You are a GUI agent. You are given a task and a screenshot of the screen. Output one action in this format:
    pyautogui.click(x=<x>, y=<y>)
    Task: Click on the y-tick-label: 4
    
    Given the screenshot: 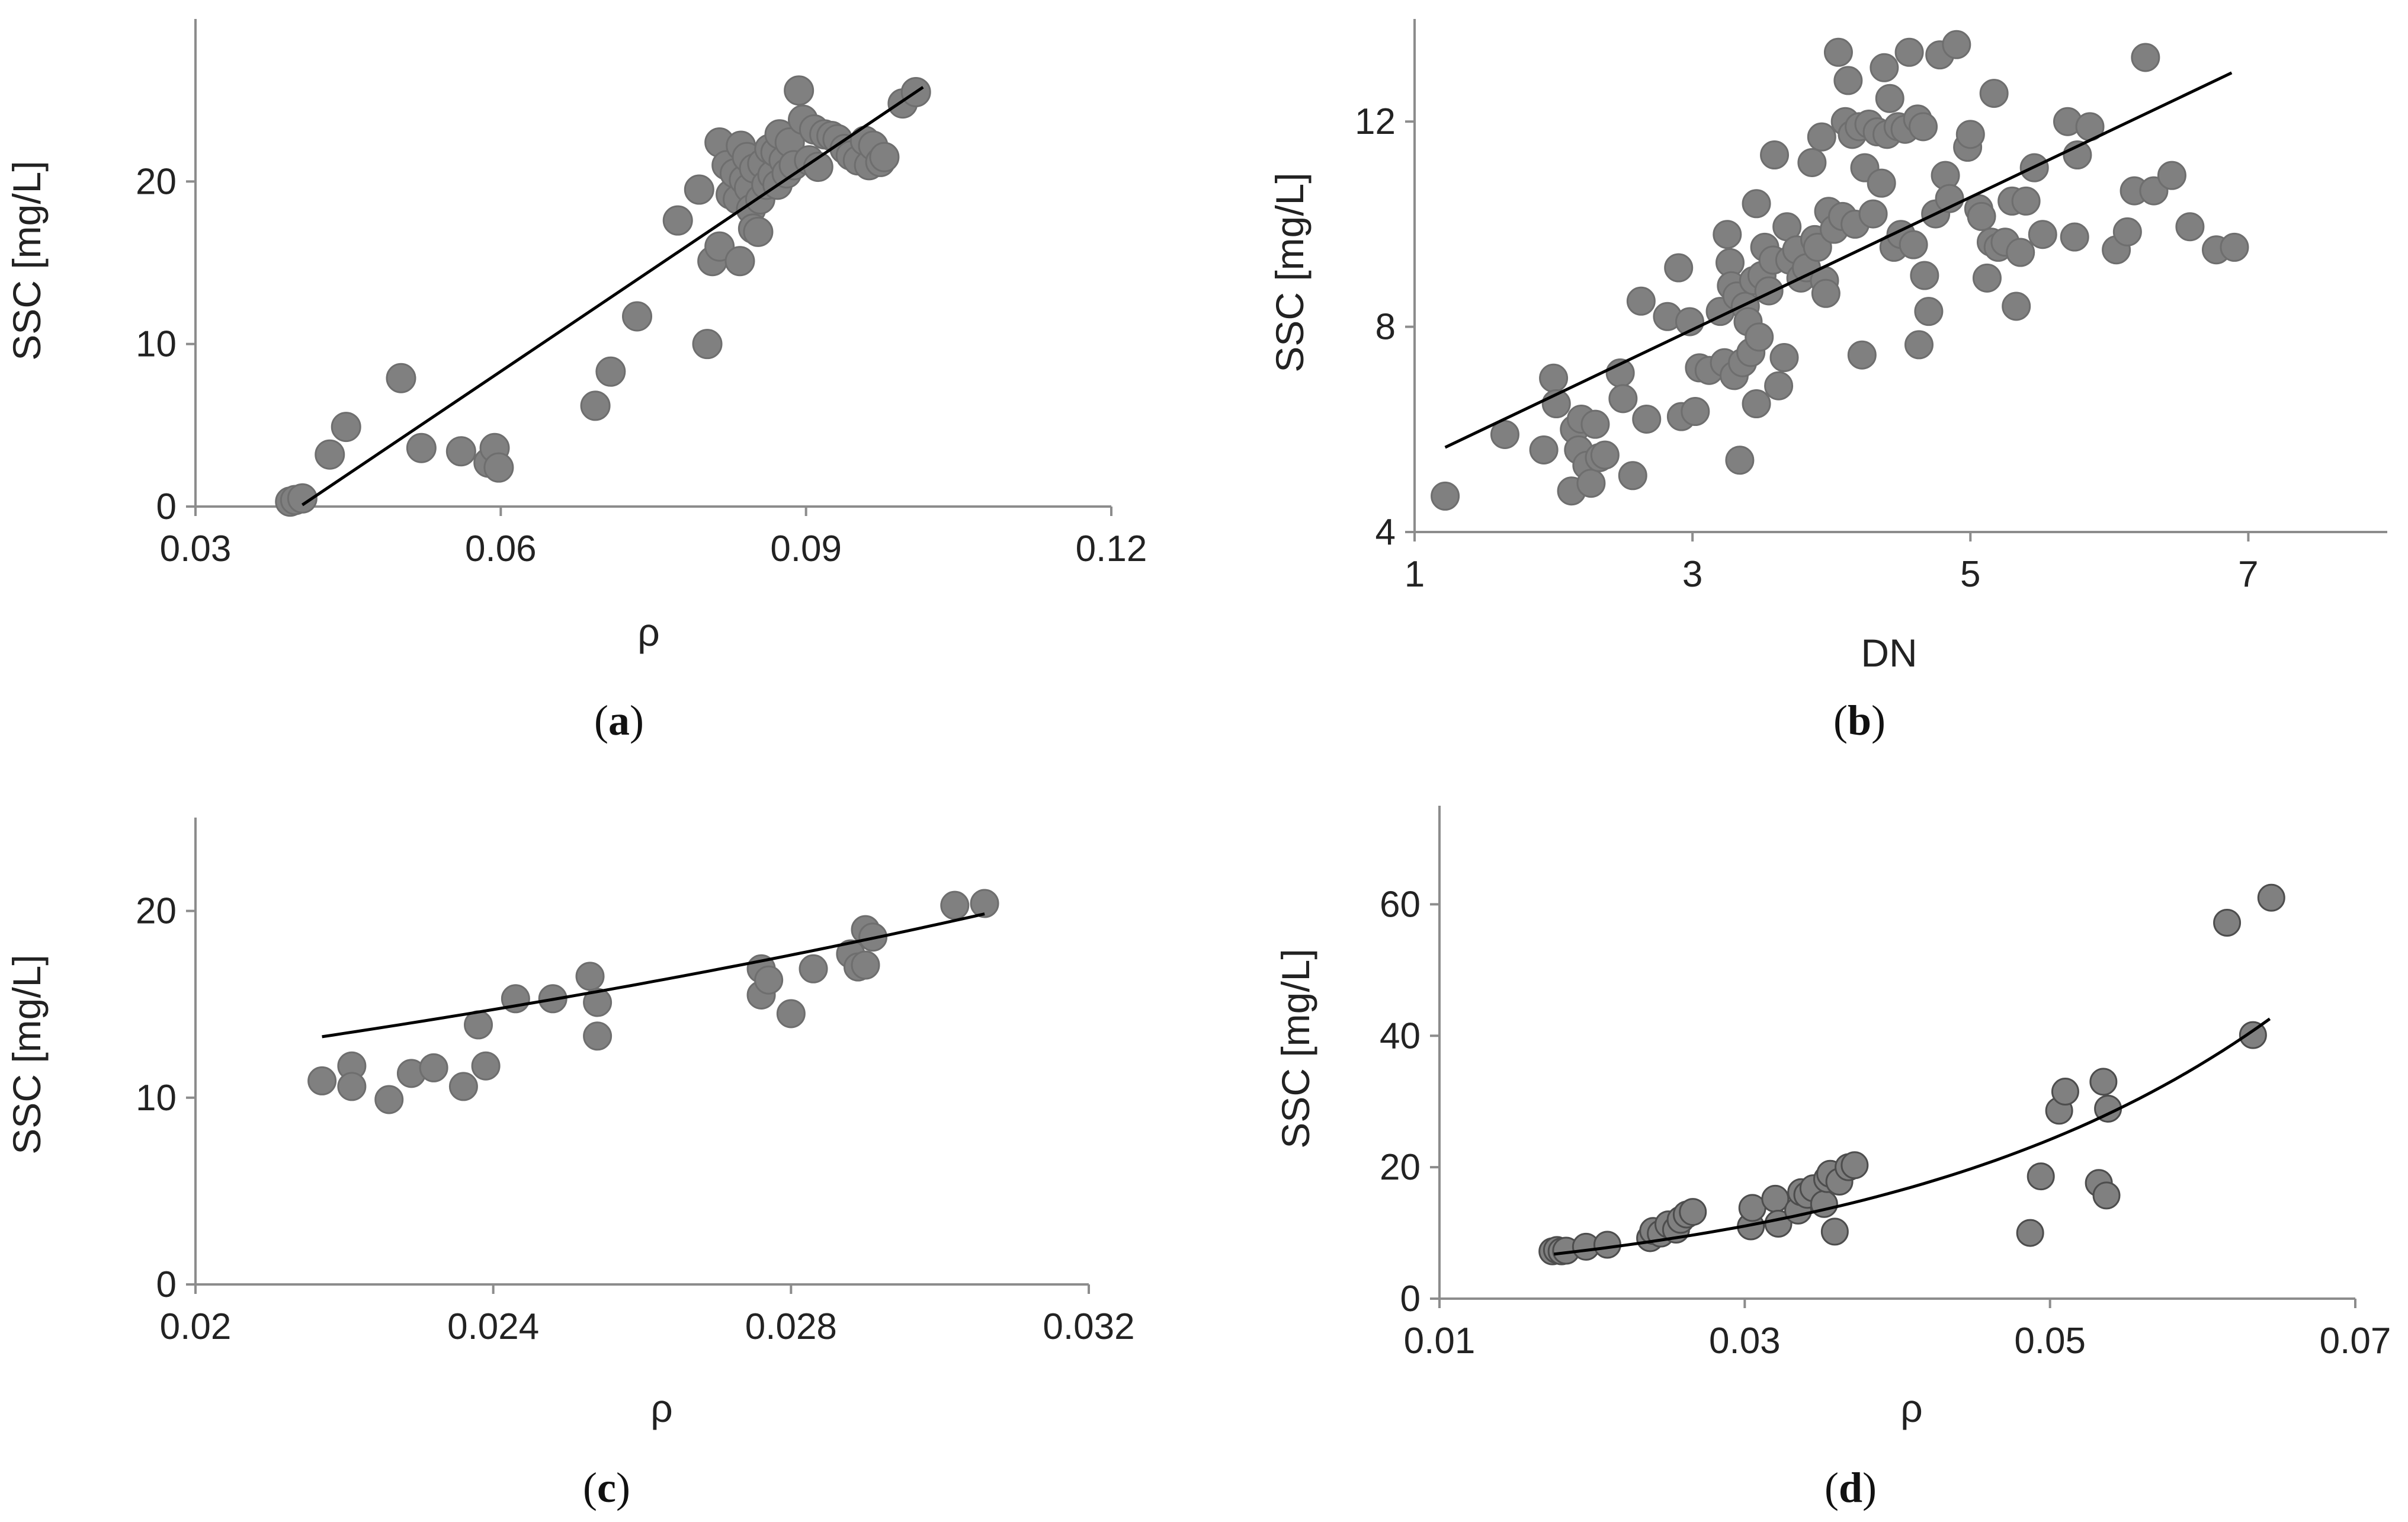 What is the action you would take?
    pyautogui.click(x=1385, y=532)
    